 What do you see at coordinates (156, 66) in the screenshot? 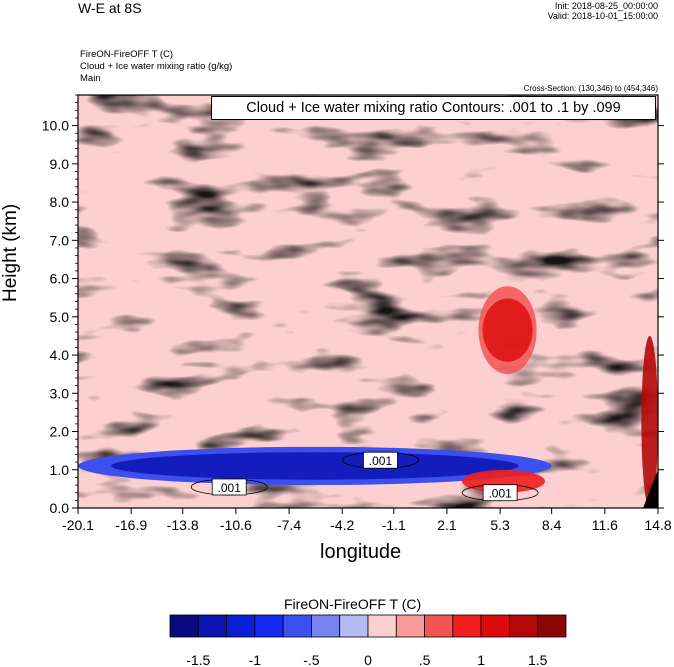
I see `field-name-contour: Cloud + Ice water mixing ratio (g/kg)` at bounding box center [156, 66].